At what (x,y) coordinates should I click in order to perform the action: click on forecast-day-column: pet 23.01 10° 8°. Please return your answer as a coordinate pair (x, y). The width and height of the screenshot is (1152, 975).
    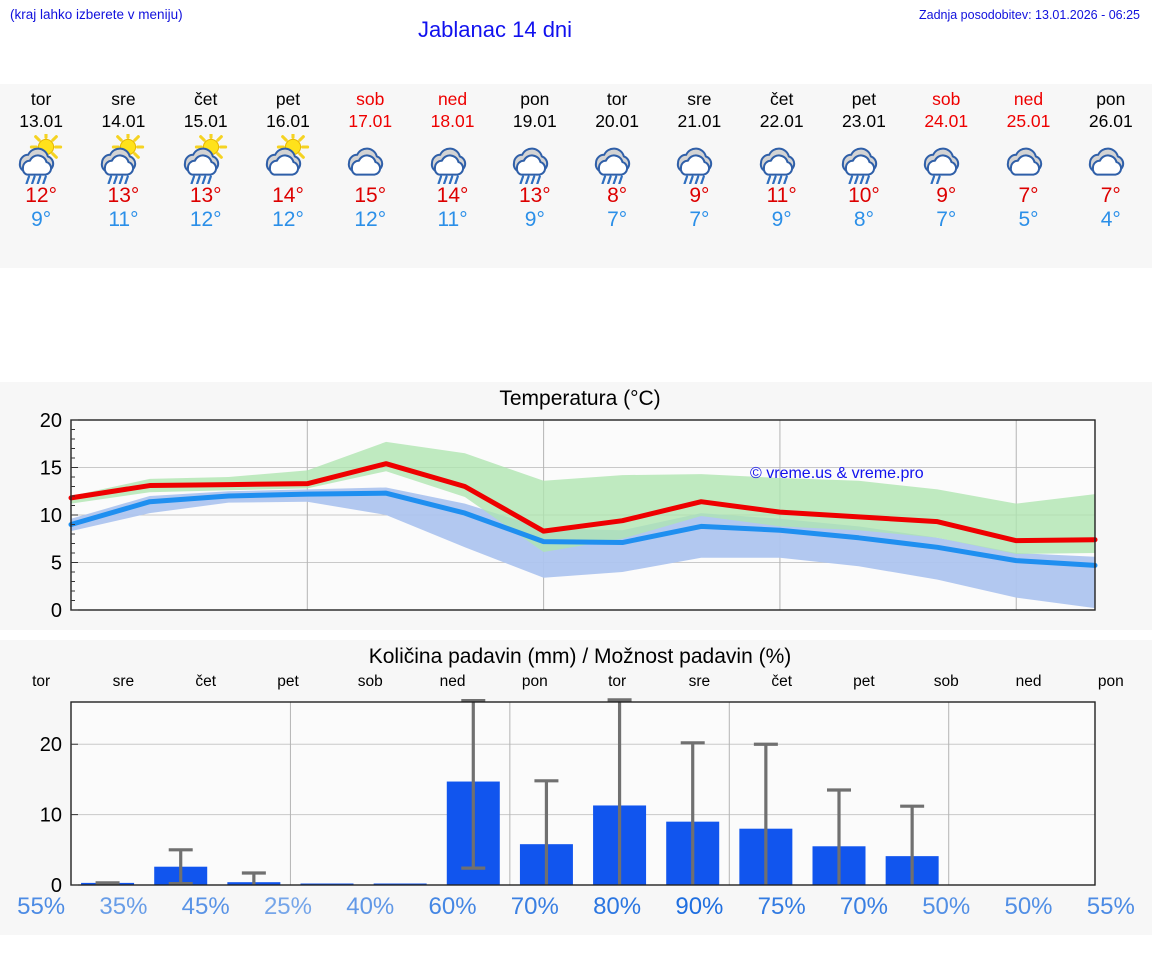
    Looking at the image, I should click on (864, 176).